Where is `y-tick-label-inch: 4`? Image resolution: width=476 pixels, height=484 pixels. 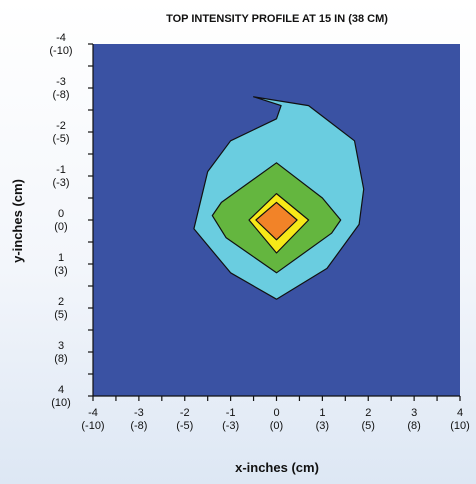
y-tick-label-inch: 4 is located at coordinates (61, 390).